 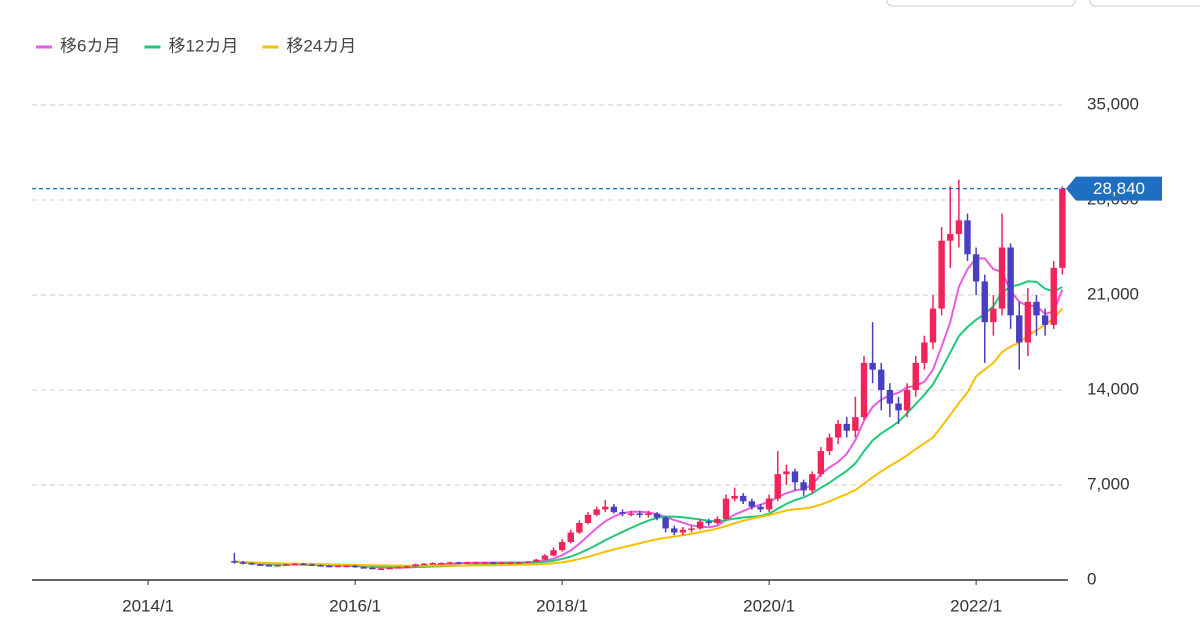 I want to click on legend-label: 移6カ月, so click(x=90, y=45).